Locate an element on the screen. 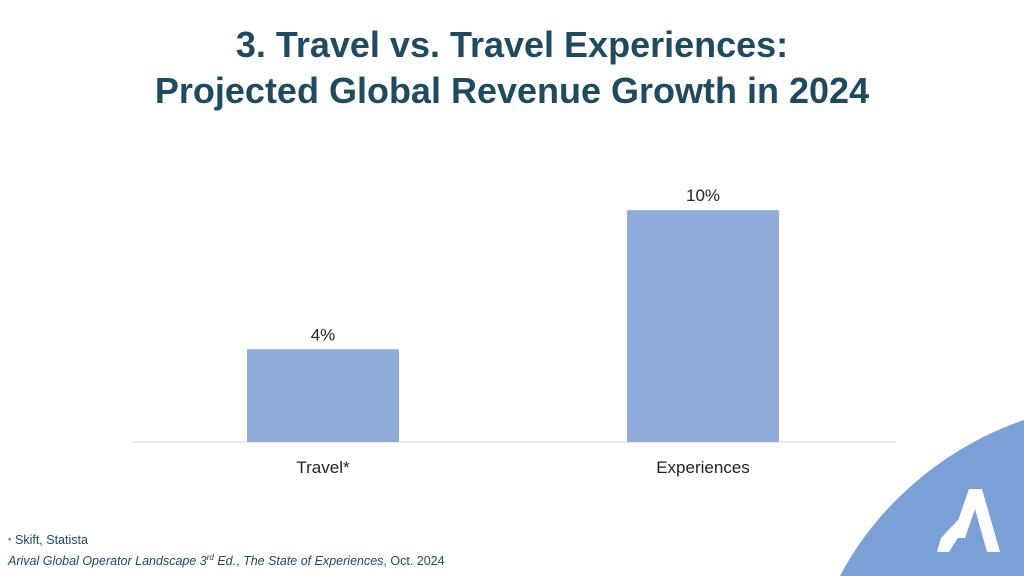  category-label-1: Travel* is located at coordinates (323, 467).